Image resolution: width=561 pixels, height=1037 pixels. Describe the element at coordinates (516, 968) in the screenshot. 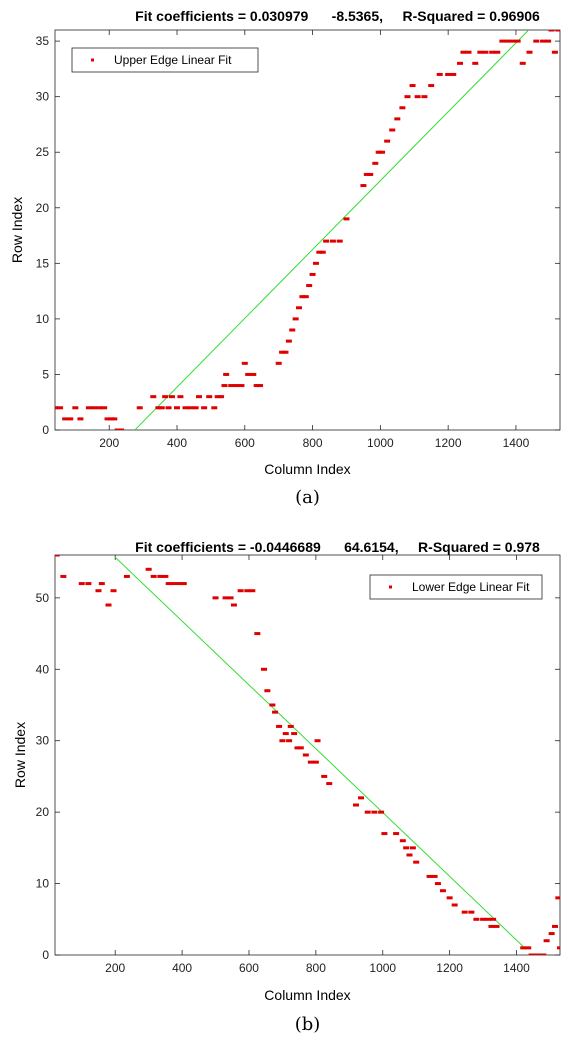

I see `x-tick-label: 1400` at that location.